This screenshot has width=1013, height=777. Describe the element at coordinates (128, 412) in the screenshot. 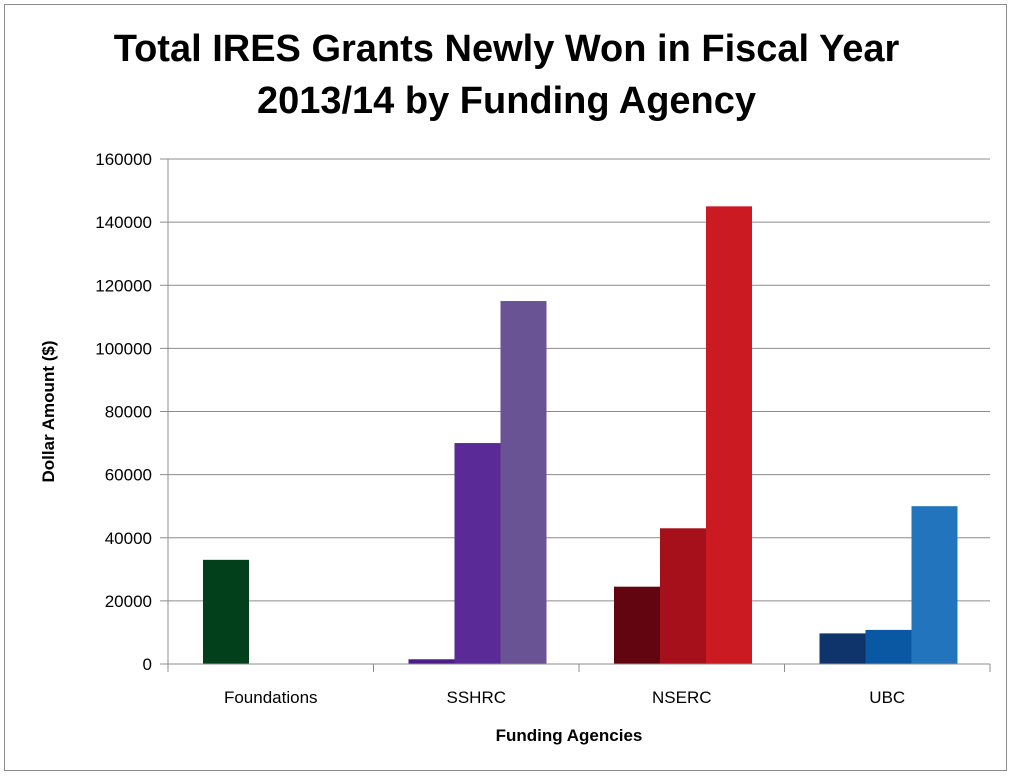

I see `y-tick-label: 80000` at that location.